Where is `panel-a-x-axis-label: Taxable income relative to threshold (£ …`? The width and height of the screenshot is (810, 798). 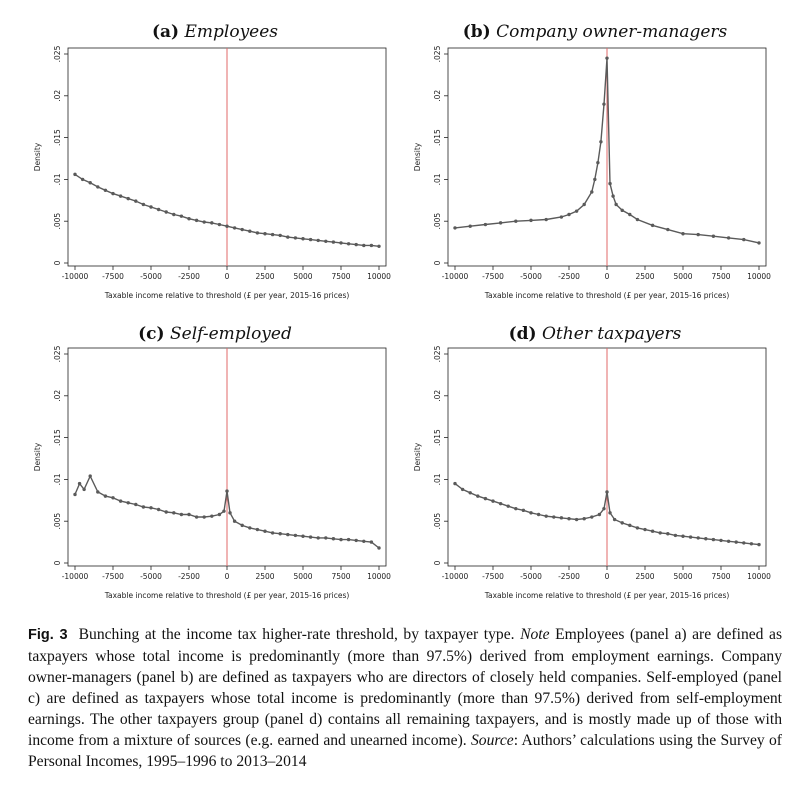
panel-a-x-axis-label: Taxable income relative to threshold (£ … is located at coordinates (227, 295).